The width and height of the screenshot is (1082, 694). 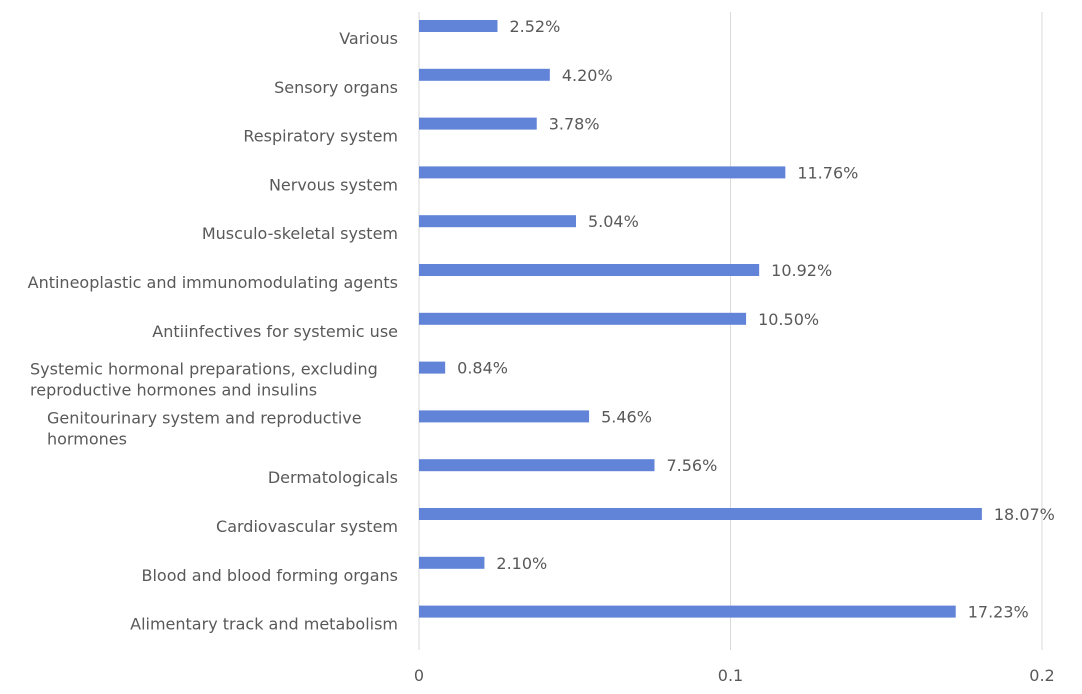 I want to click on category-label: Cardiovascular system, so click(x=307, y=526).